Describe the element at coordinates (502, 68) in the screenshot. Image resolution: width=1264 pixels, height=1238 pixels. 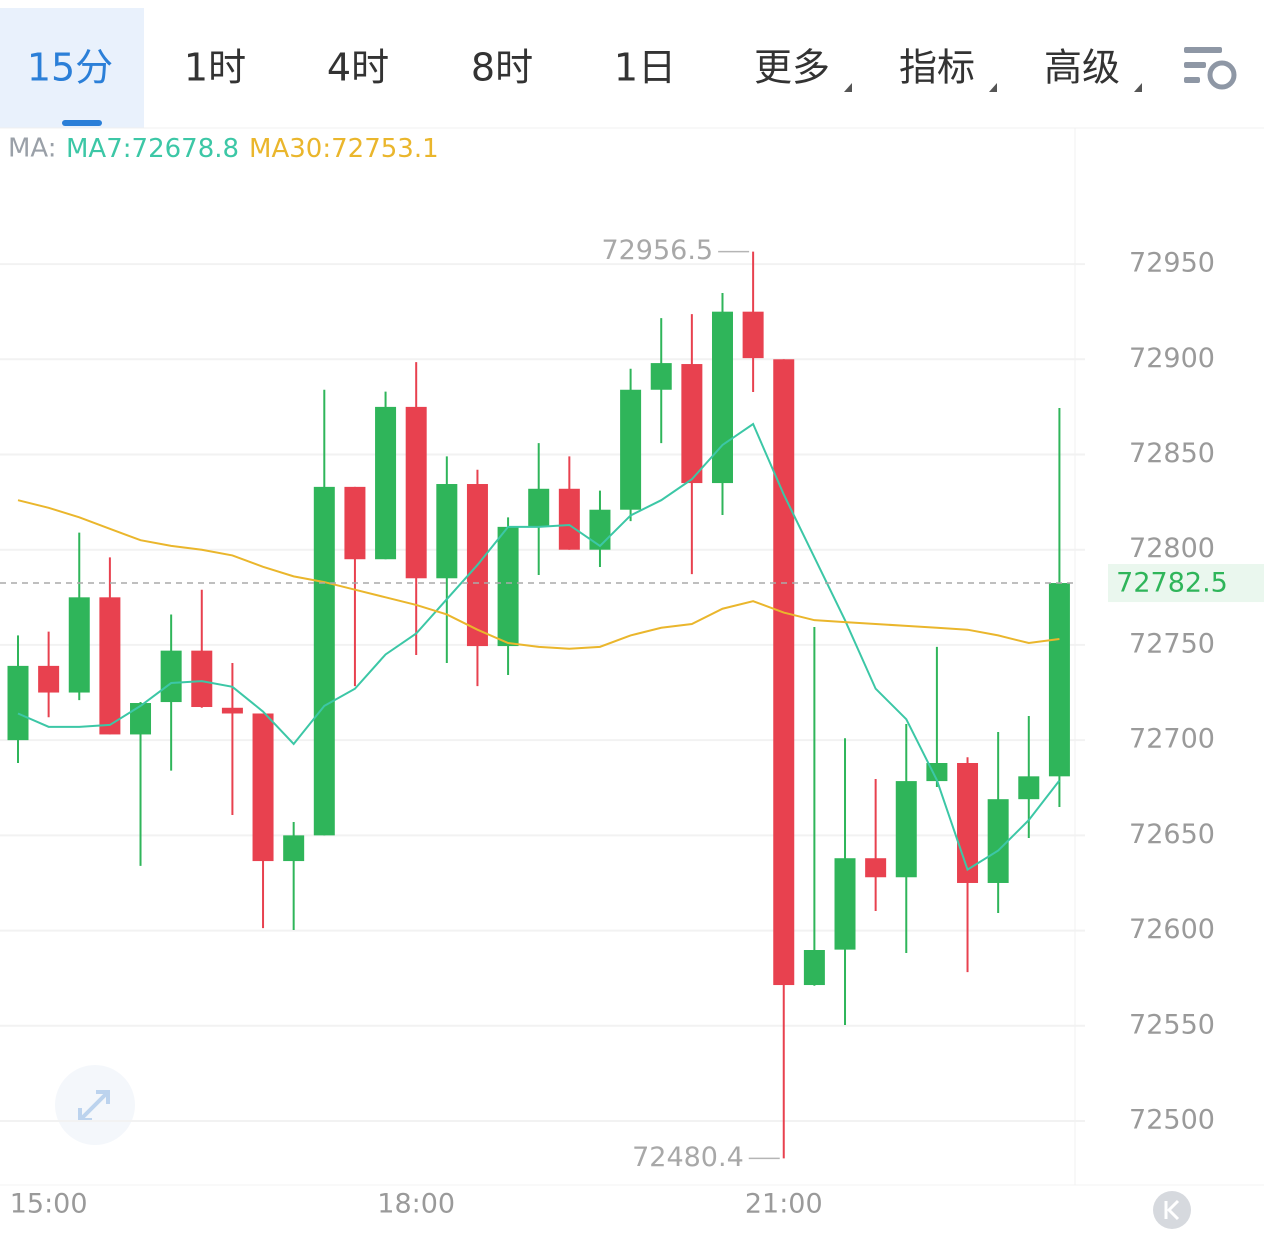
I see `tab: 8时` at that location.